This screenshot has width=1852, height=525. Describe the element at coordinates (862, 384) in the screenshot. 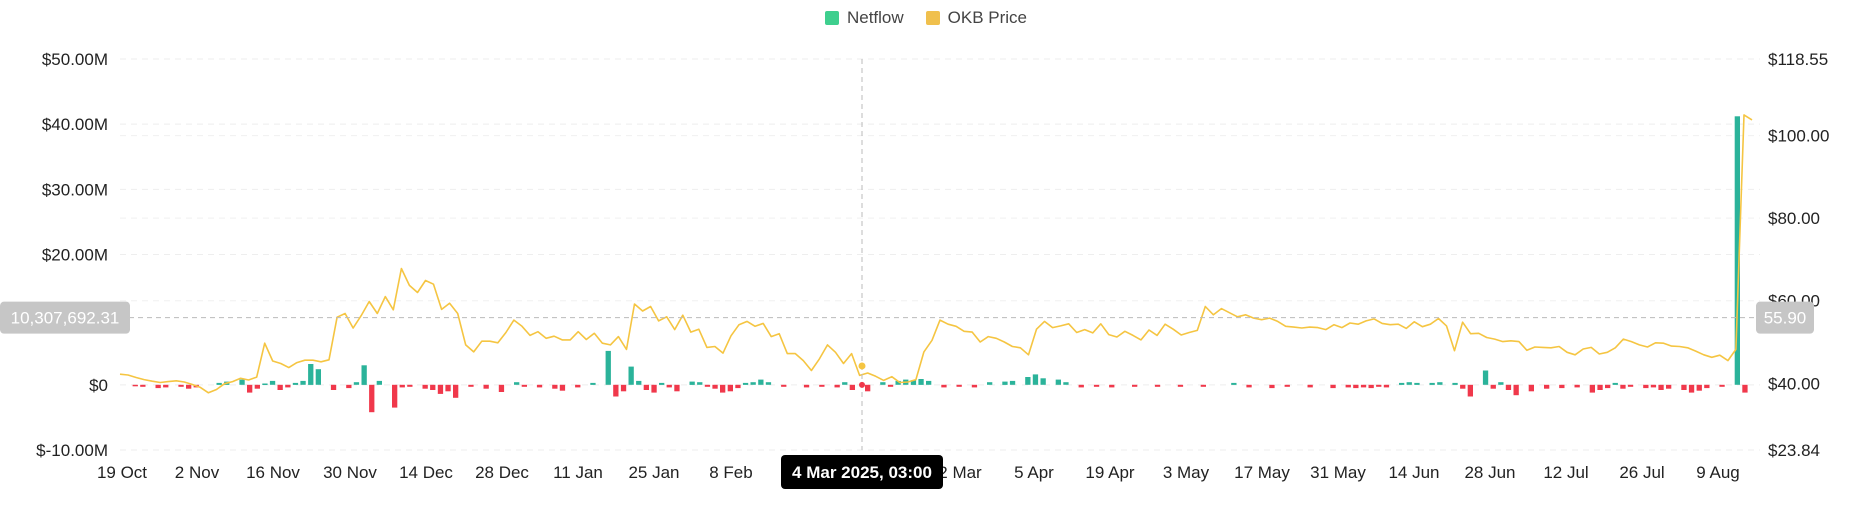

I see `crosshair-point-netflow` at that location.